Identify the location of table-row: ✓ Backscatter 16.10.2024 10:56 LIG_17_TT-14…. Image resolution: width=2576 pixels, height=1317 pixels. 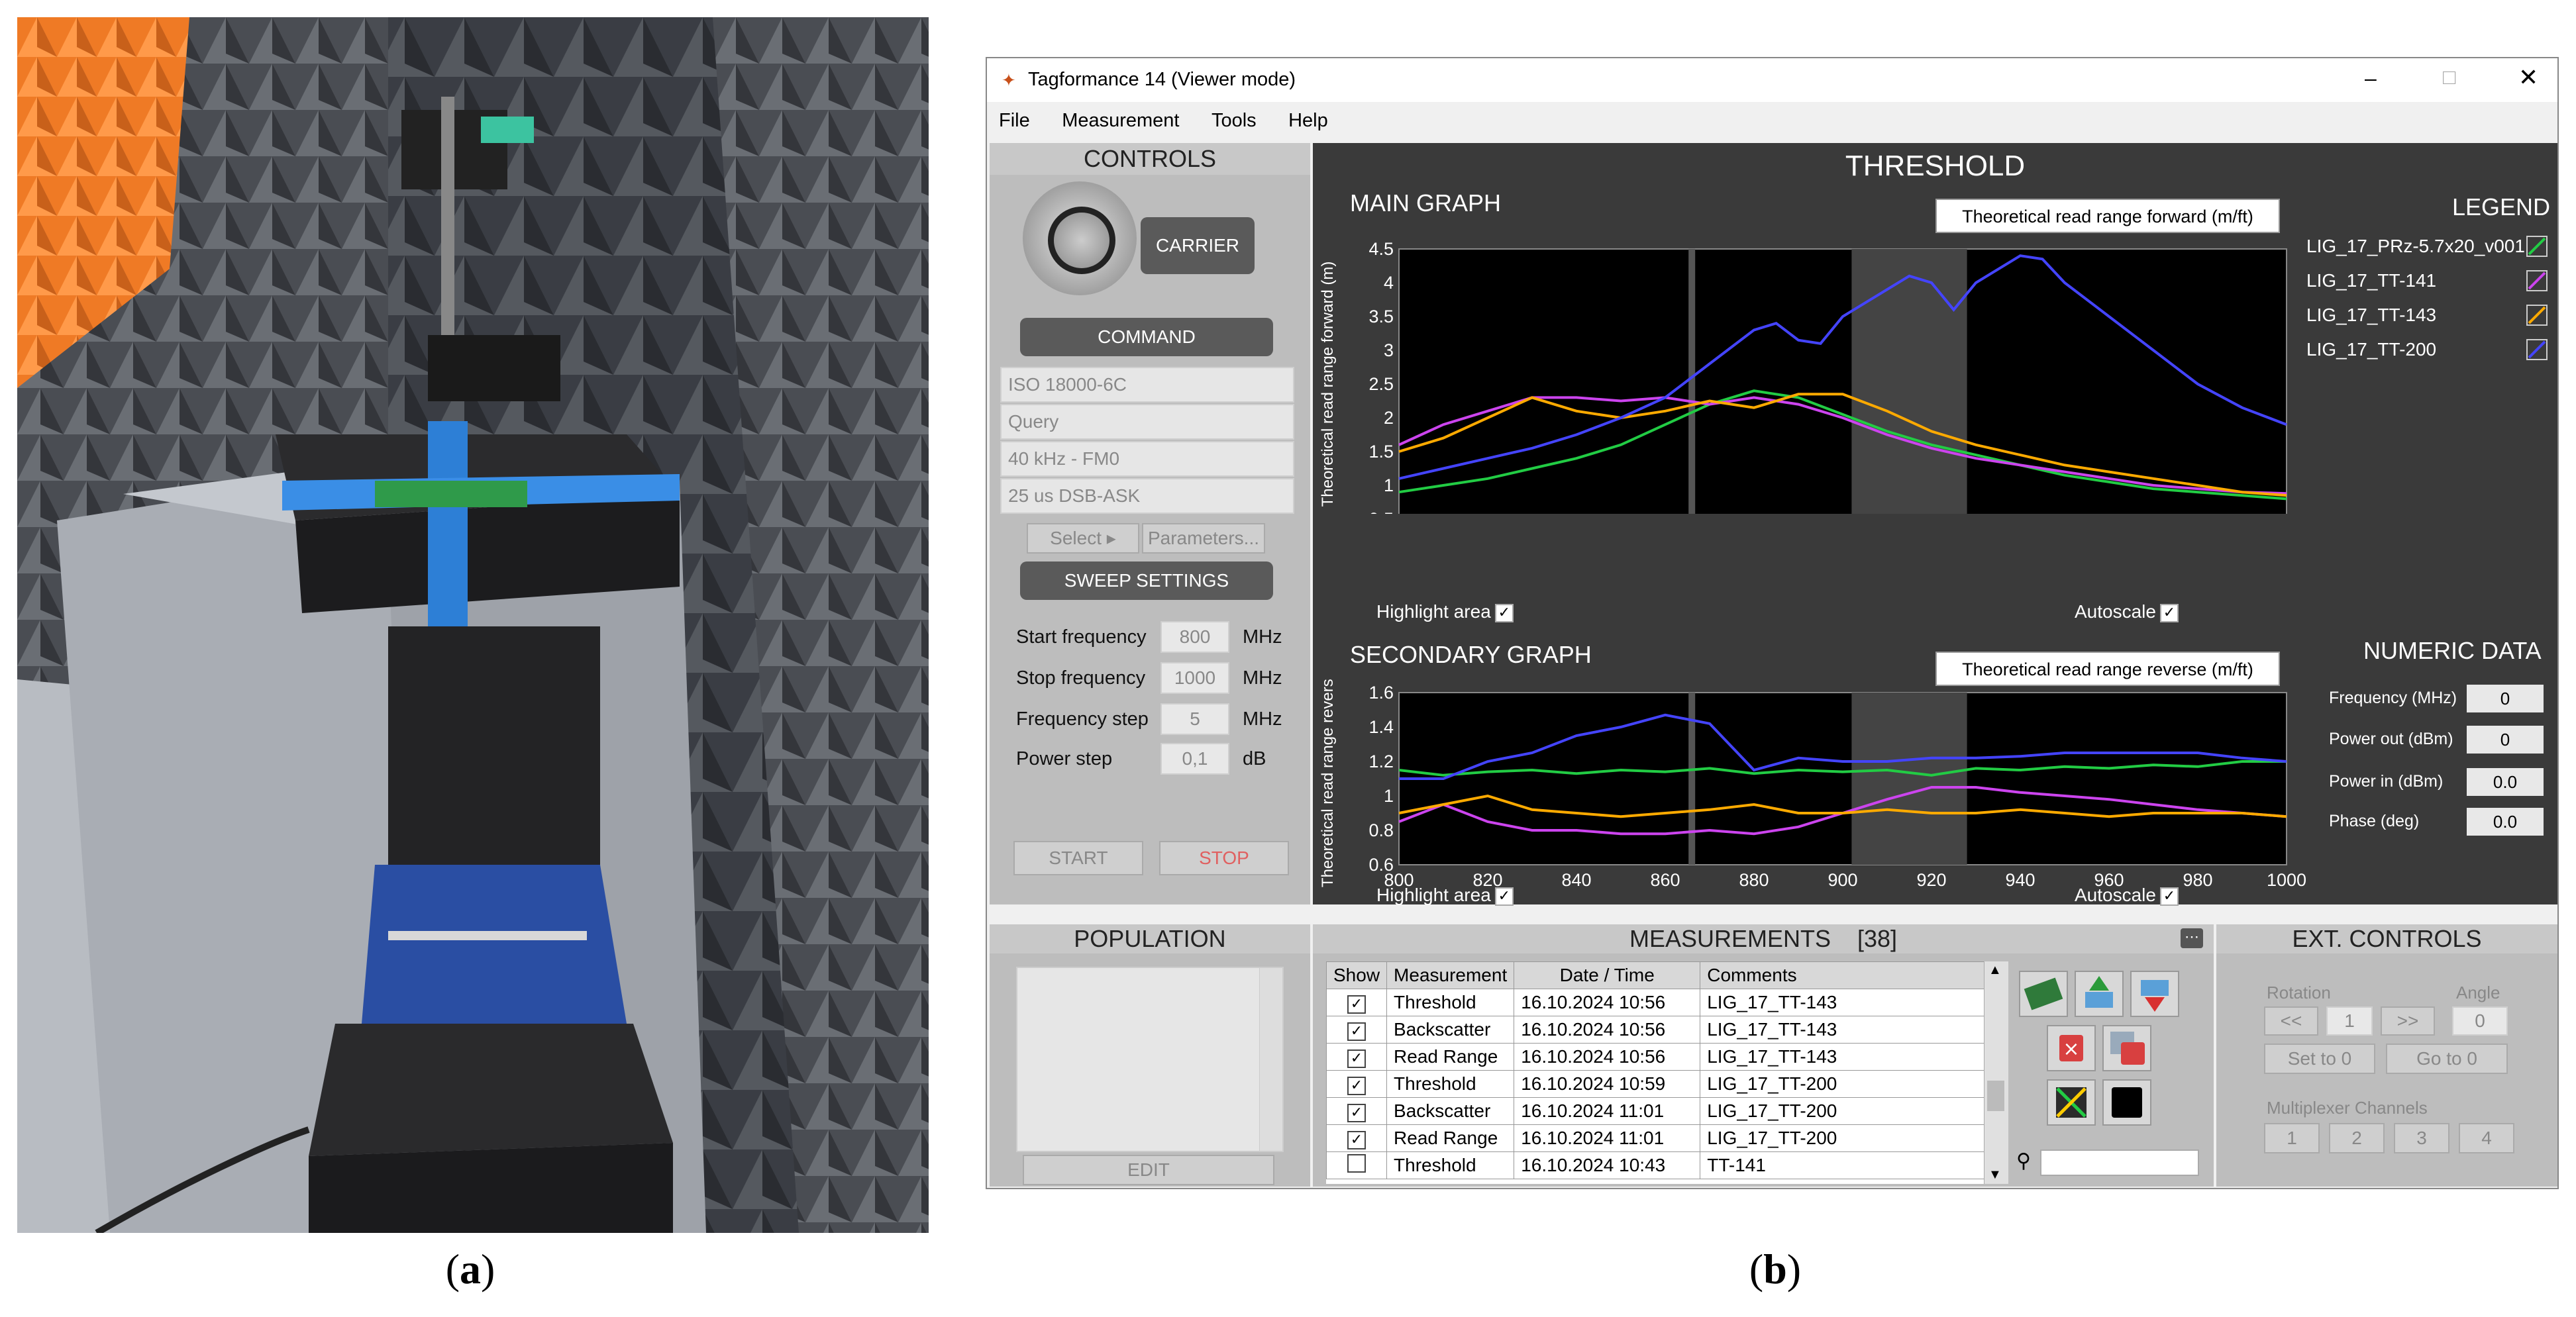
(1666, 1030).